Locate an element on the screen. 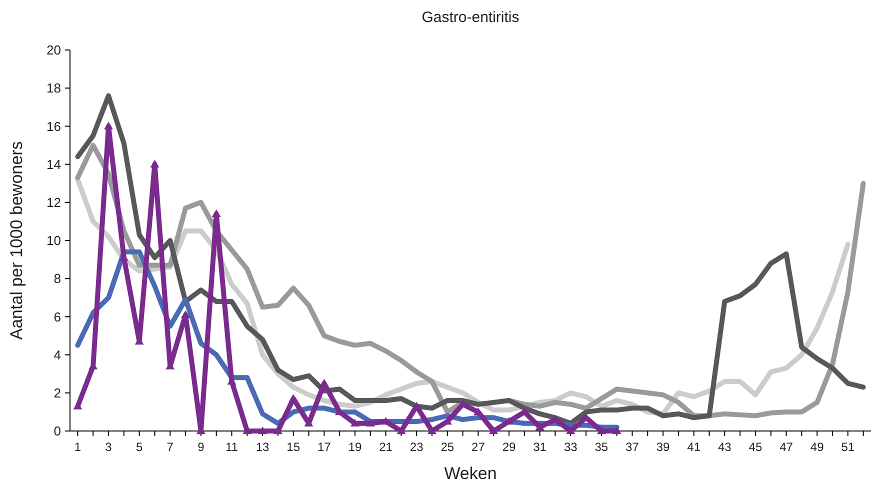 The height and width of the screenshot is (491, 877). y-tick-label: 2 is located at coordinates (57, 392).